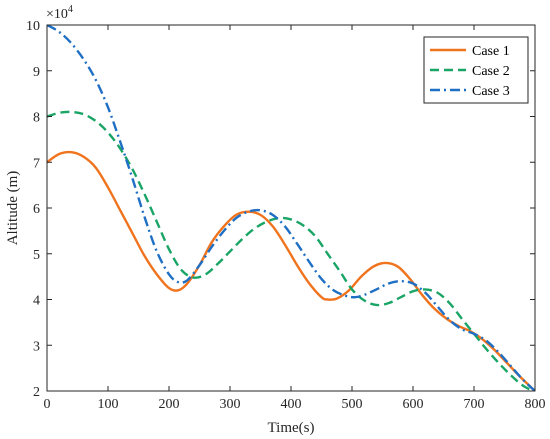  Describe the element at coordinates (36, 255) in the screenshot. I see `y-tick-label: 5` at that location.